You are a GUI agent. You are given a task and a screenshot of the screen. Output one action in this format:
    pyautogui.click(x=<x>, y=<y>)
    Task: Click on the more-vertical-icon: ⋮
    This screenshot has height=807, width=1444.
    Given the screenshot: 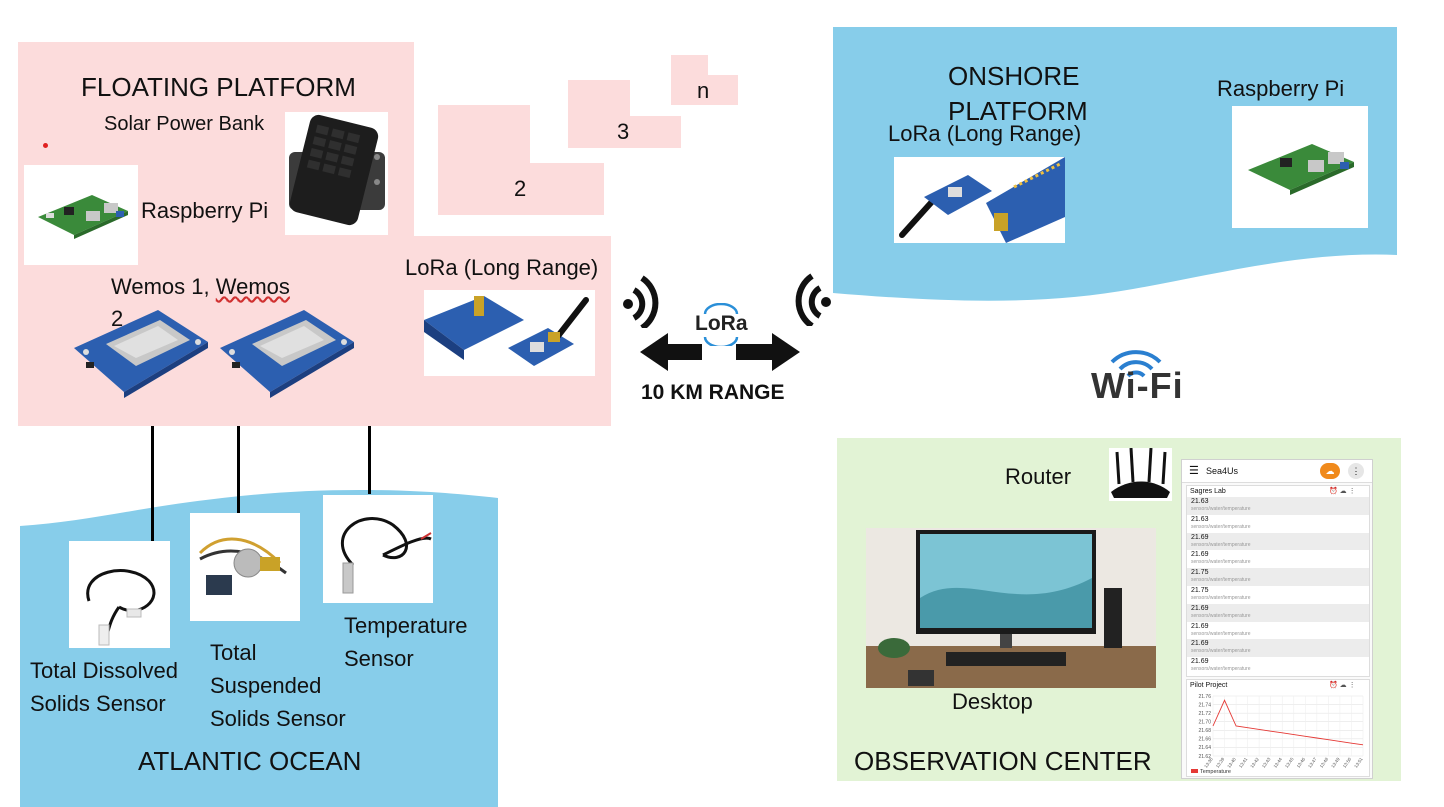 What is the action you would take?
    pyautogui.click(x=1356, y=471)
    